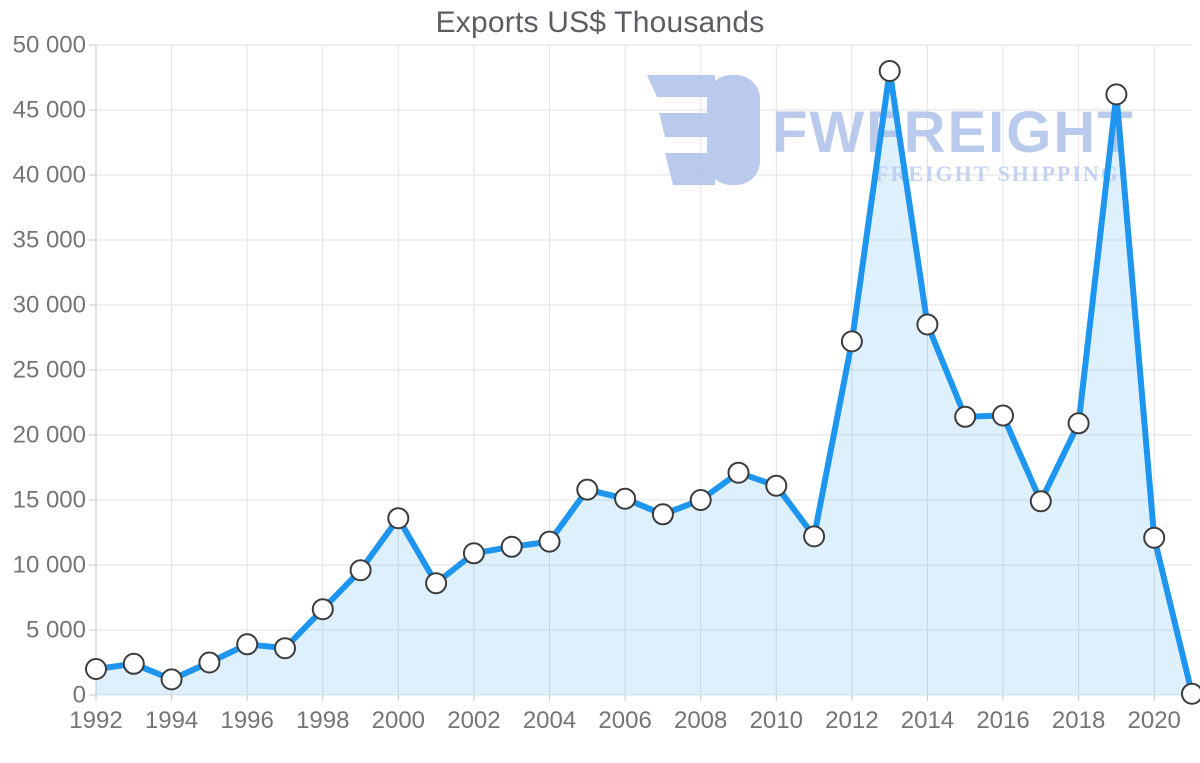 This screenshot has width=1200, height=763. What do you see at coordinates (681, 86) in the screenshot?
I see `logo-top-bar` at bounding box center [681, 86].